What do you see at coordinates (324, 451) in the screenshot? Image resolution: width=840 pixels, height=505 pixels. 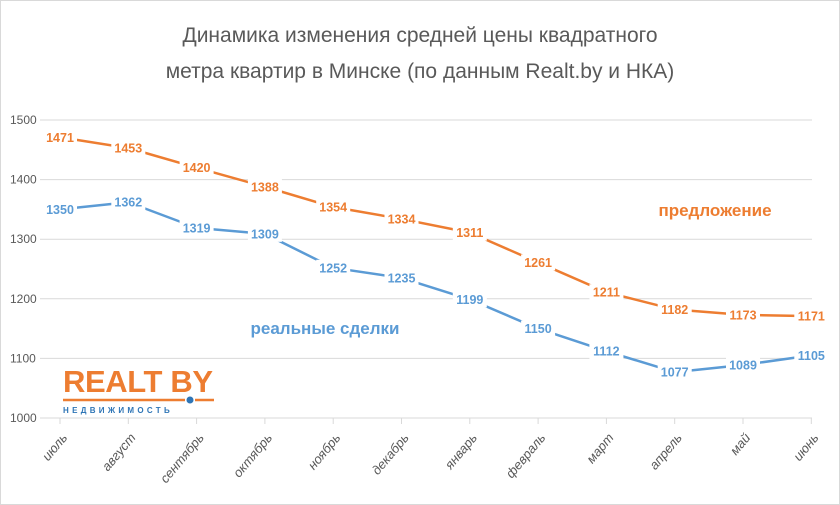 I see `x-tick-label: ноябрь` at bounding box center [324, 451].